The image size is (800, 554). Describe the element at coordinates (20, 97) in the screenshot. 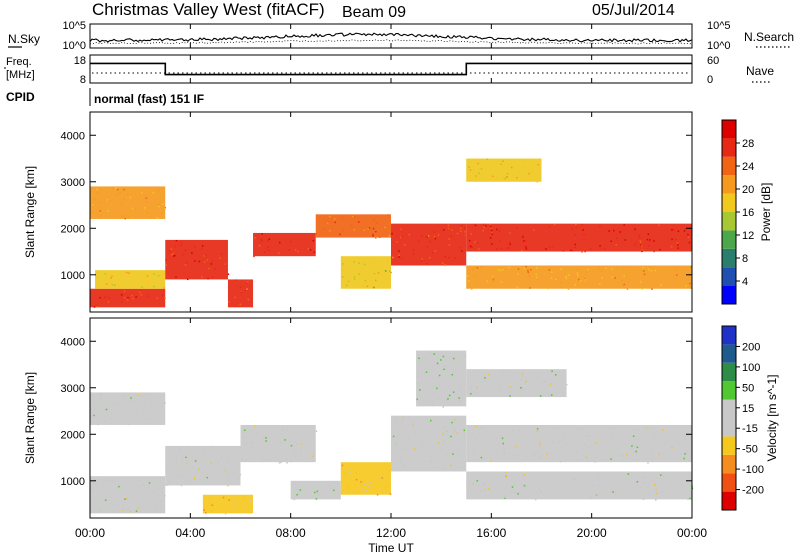

I see `cpid-label: CPID` at that location.